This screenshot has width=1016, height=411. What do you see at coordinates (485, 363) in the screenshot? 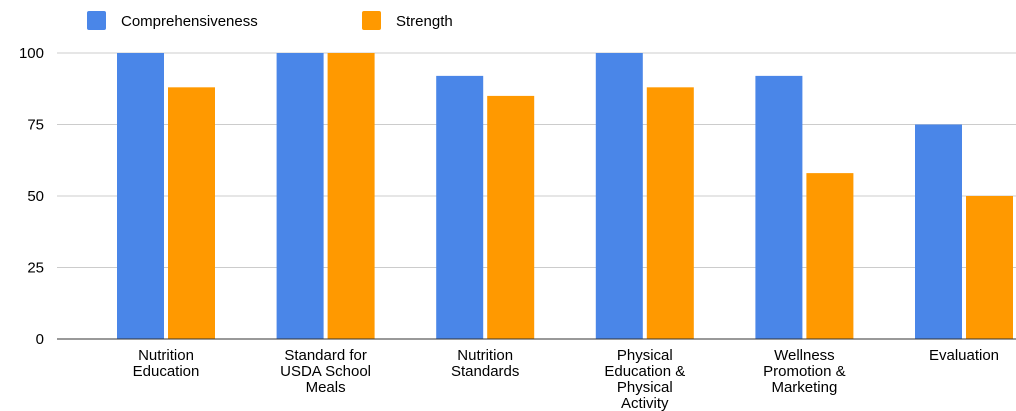
I see `x-category-label-nutrition-standards: Nutrition Standards` at bounding box center [485, 363].